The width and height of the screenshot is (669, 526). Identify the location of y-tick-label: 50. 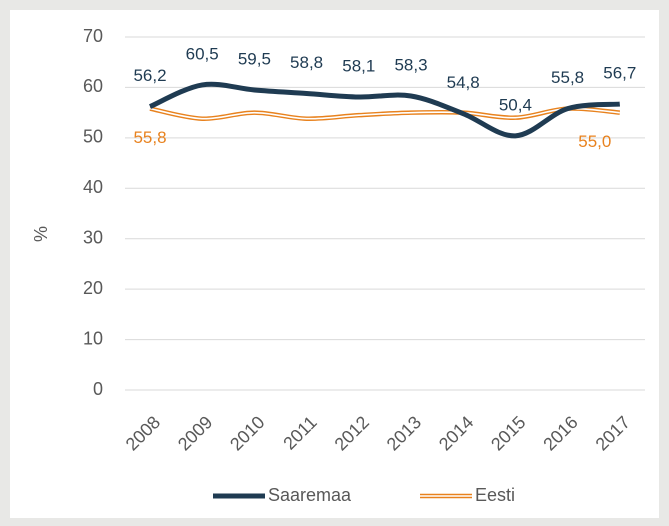
(93, 137).